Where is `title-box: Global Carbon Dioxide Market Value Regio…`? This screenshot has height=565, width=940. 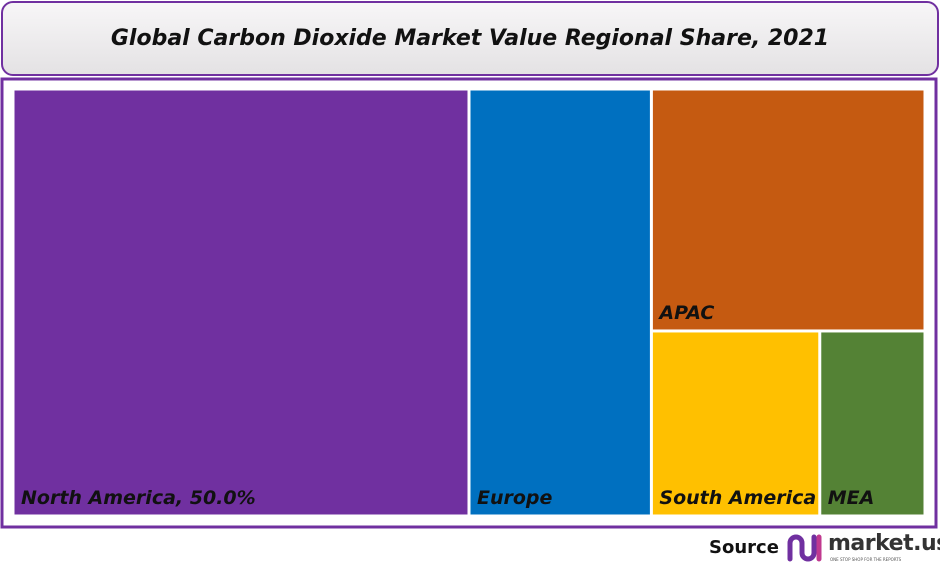 title-box: Global Carbon Dioxide Market Value Regio… is located at coordinates (470, 38).